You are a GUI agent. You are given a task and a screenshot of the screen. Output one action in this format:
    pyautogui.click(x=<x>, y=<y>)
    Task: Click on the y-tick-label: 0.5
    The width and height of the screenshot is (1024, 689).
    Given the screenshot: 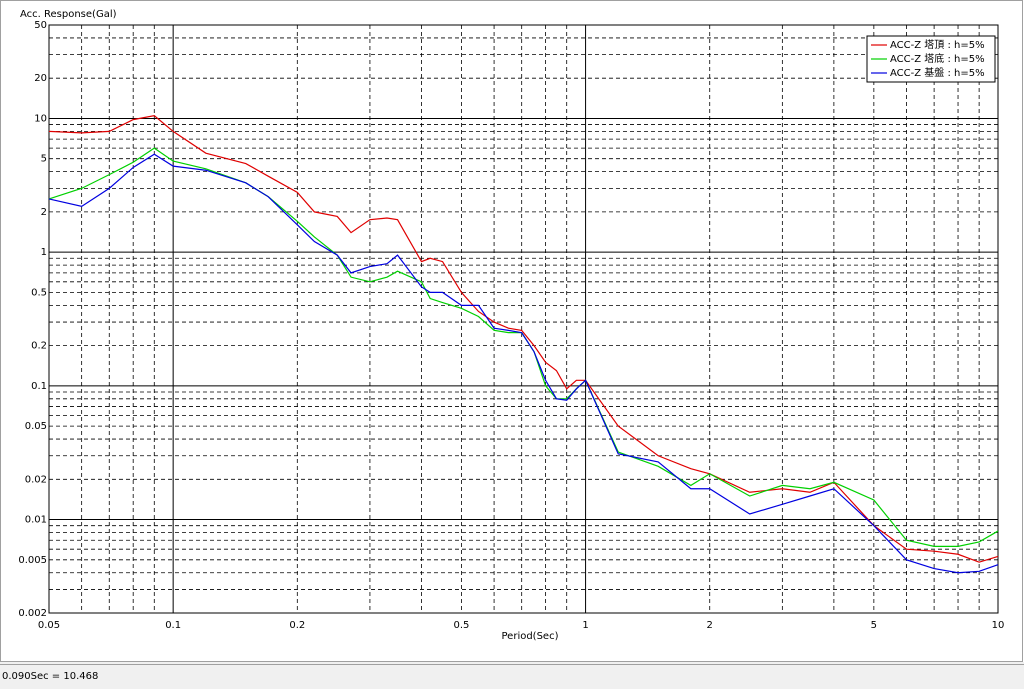 What is the action you would take?
    pyautogui.click(x=39, y=292)
    